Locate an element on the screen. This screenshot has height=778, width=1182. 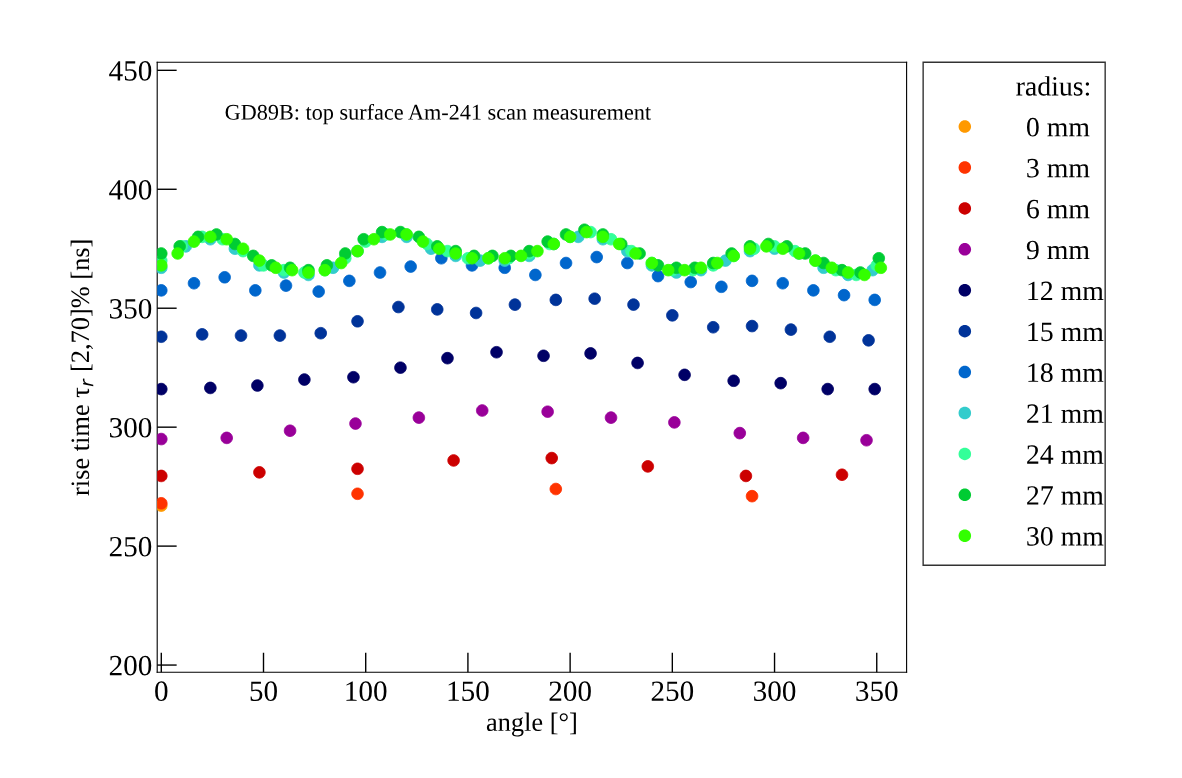
annotation: GD89B: top surface Am-241 scan measurement is located at coordinates (438, 114).